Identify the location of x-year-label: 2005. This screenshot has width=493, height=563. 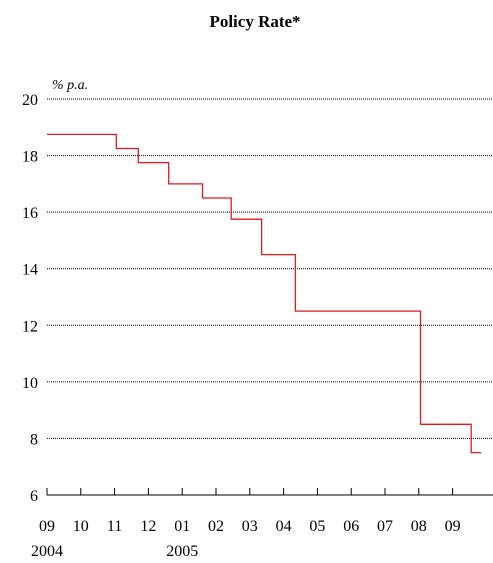
(182, 551).